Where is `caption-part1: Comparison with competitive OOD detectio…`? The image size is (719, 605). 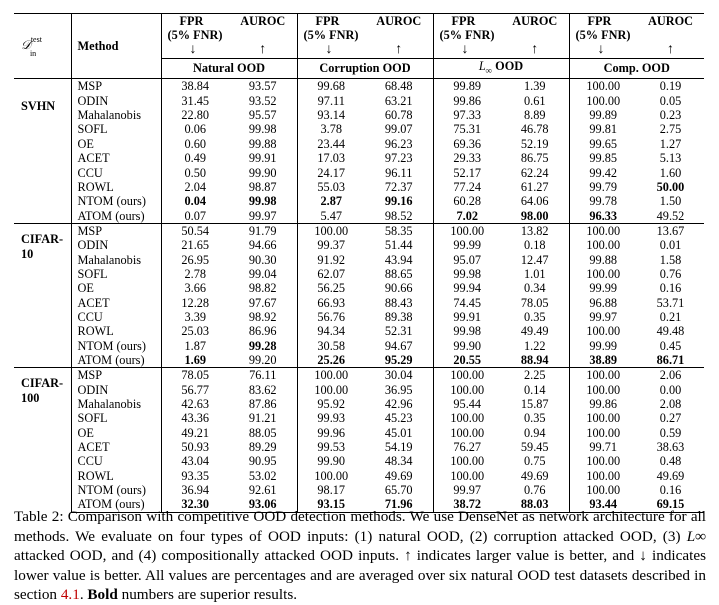
caption-part1: Comparison with competitive OOD detectio… is located at coordinates (360, 526).